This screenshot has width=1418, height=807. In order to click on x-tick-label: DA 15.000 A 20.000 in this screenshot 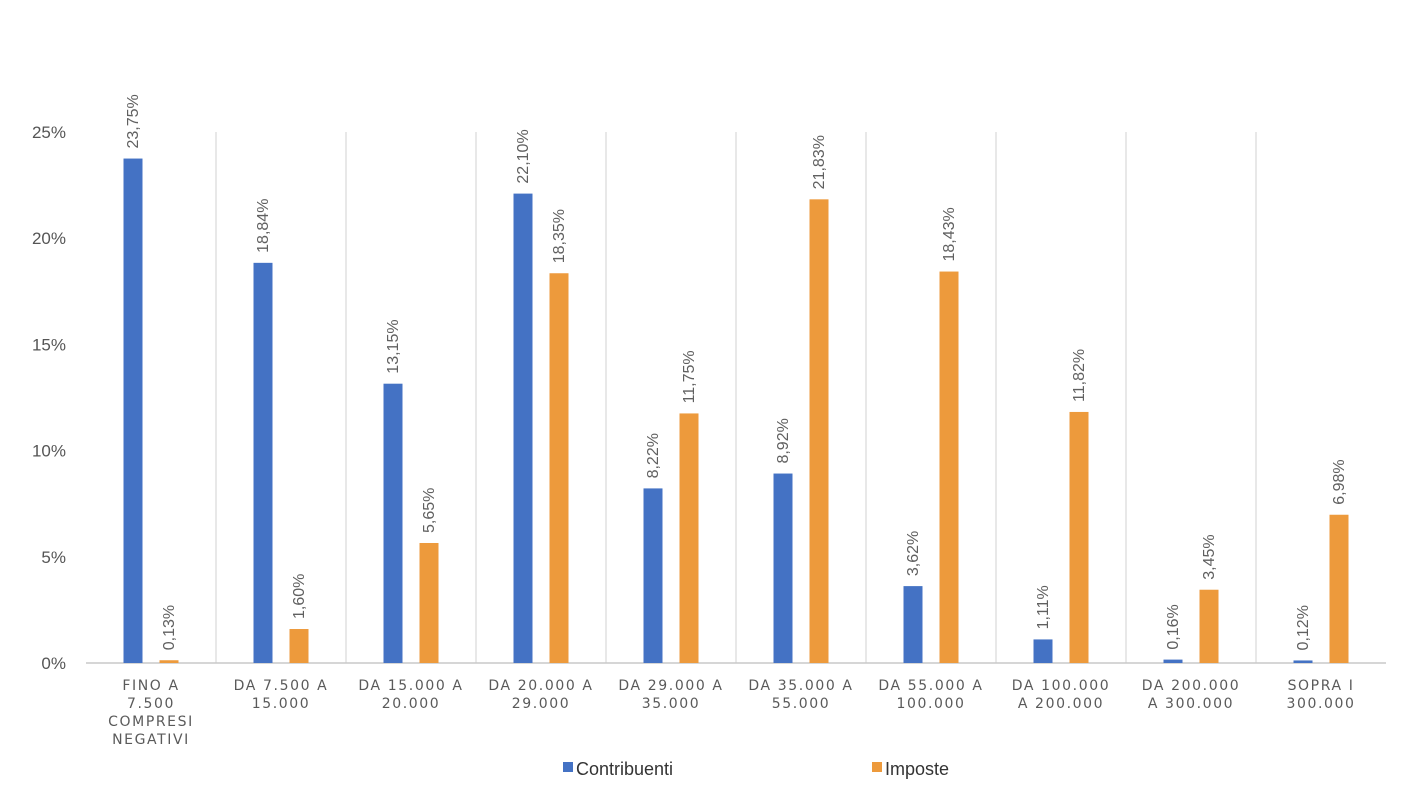, I will do `click(410, 695)`.